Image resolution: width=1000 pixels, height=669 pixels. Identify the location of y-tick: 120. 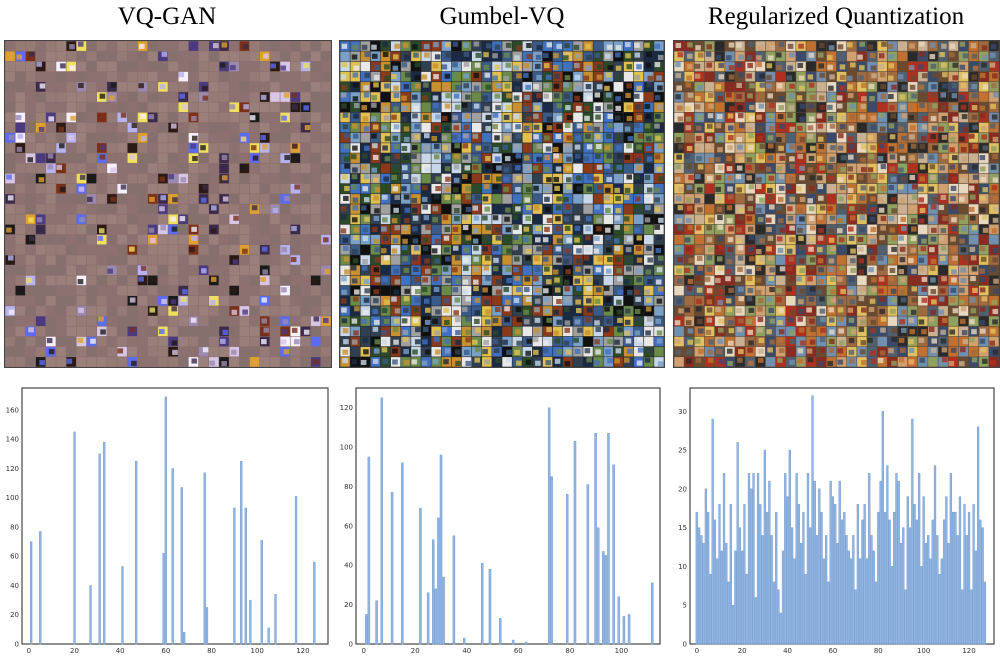
(12, 469).